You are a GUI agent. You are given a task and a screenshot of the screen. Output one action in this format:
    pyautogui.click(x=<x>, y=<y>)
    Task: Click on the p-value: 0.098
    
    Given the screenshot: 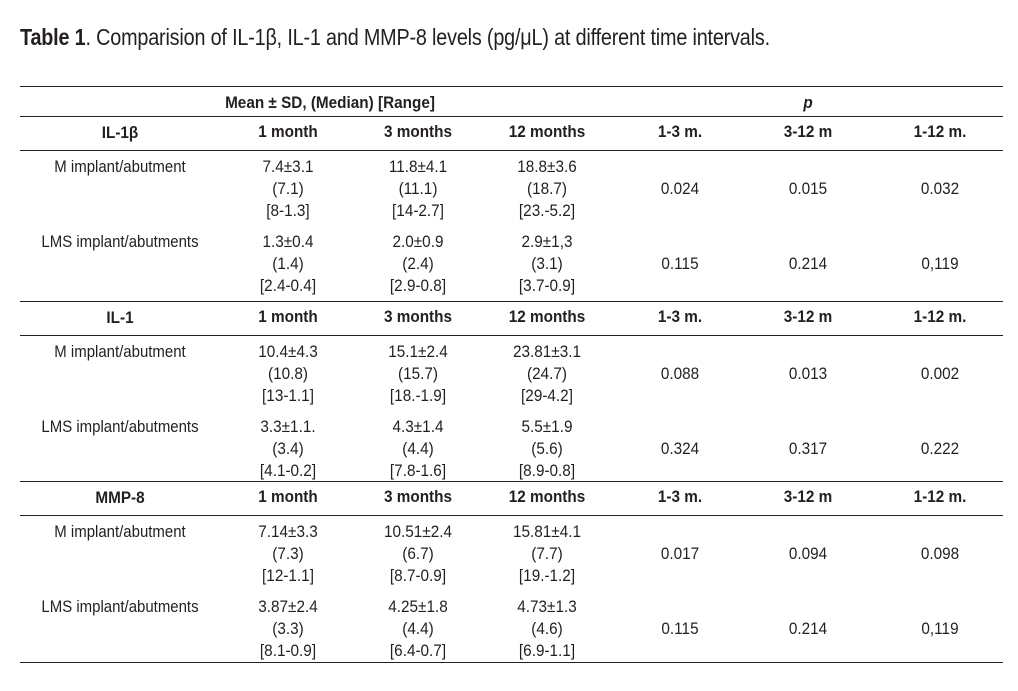 What is the action you would take?
    pyautogui.click(x=940, y=553)
    